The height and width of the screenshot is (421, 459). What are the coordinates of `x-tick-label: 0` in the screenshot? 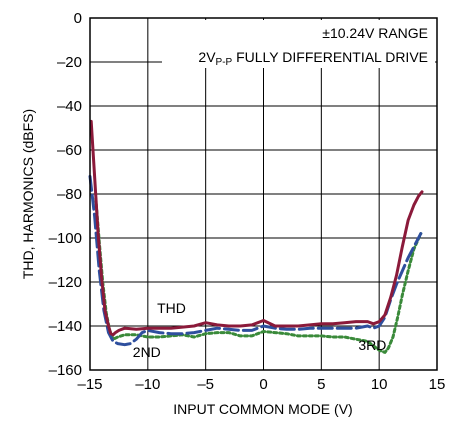 It's located at (263, 384).